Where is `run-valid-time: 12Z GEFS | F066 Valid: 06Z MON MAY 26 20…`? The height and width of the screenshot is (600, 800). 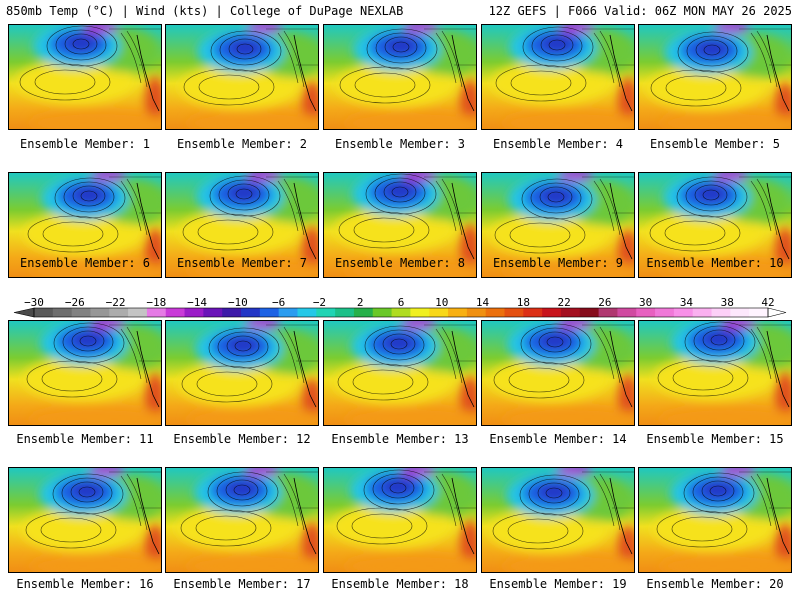 run-valid-time: 12Z GEFS | F066 Valid: 06Z MON MAY 26 20… is located at coordinates (640, 11).